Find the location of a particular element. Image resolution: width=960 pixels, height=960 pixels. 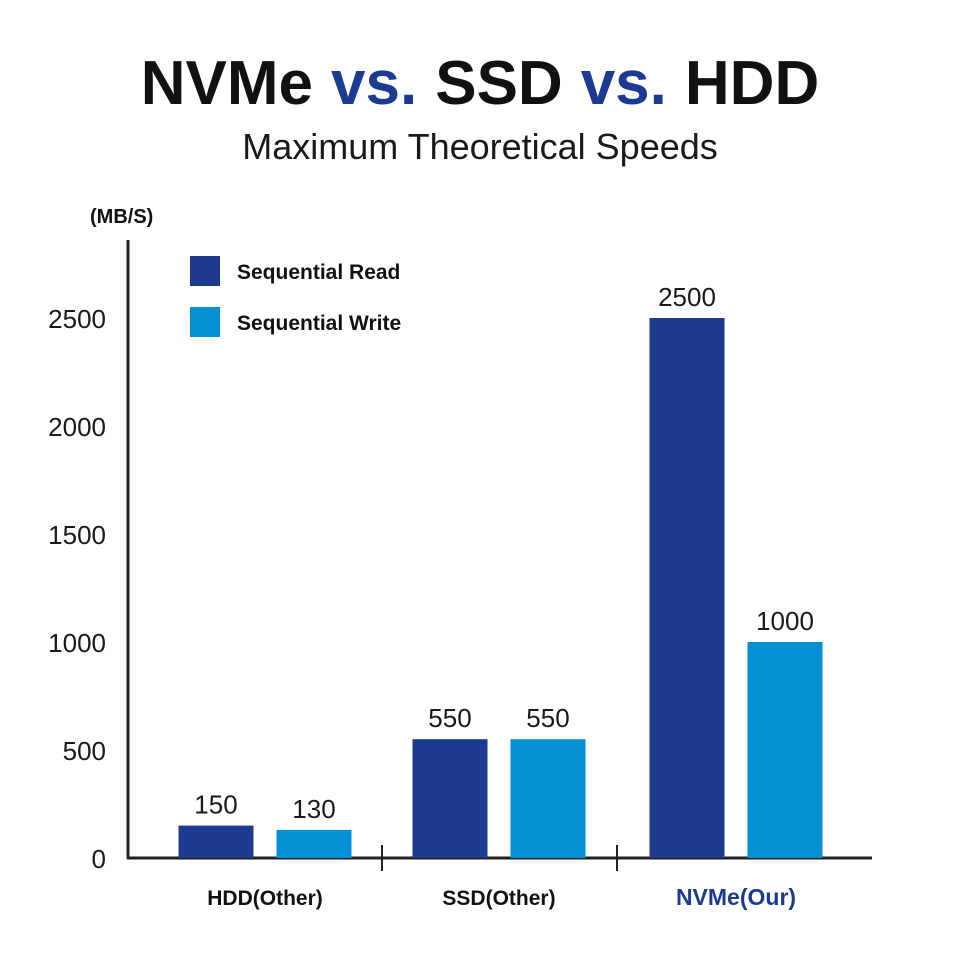

title-part-vs-2: vs. is located at coordinates (623, 83).